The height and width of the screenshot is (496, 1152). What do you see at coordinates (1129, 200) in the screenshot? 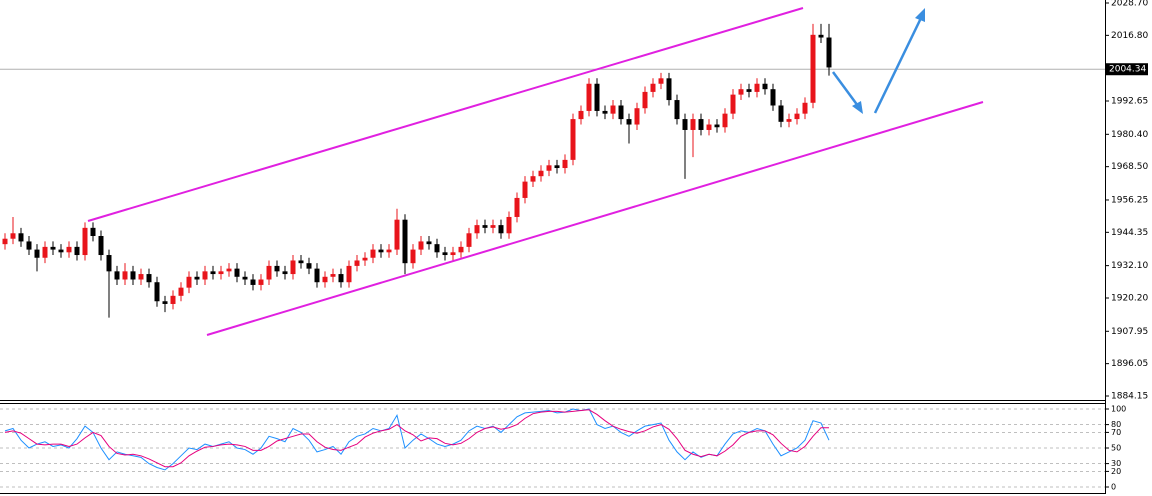
I see `y-tick-label: 1956.25` at bounding box center [1129, 200].